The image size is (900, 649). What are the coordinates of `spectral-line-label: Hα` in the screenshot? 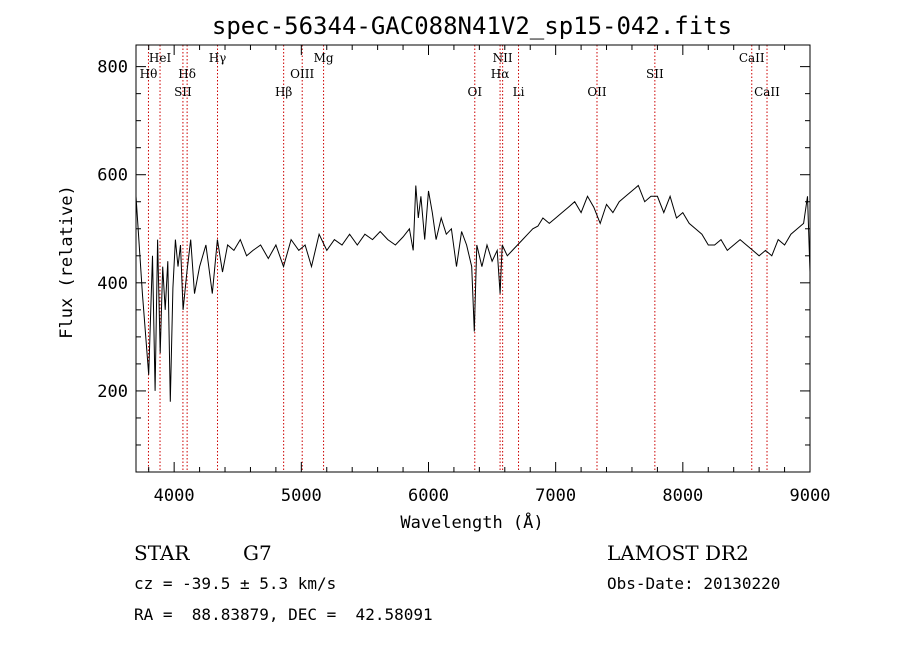 It's located at (500, 74).